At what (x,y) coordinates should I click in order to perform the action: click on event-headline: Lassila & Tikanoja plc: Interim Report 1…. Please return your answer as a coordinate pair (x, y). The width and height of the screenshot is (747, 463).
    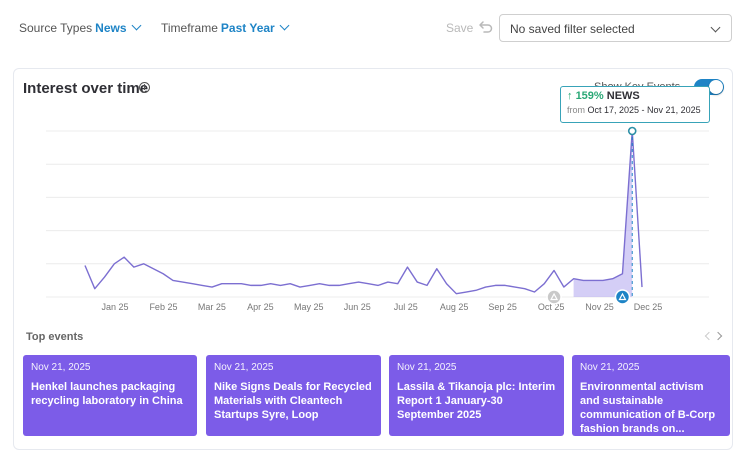
    Looking at the image, I should click on (476, 401).